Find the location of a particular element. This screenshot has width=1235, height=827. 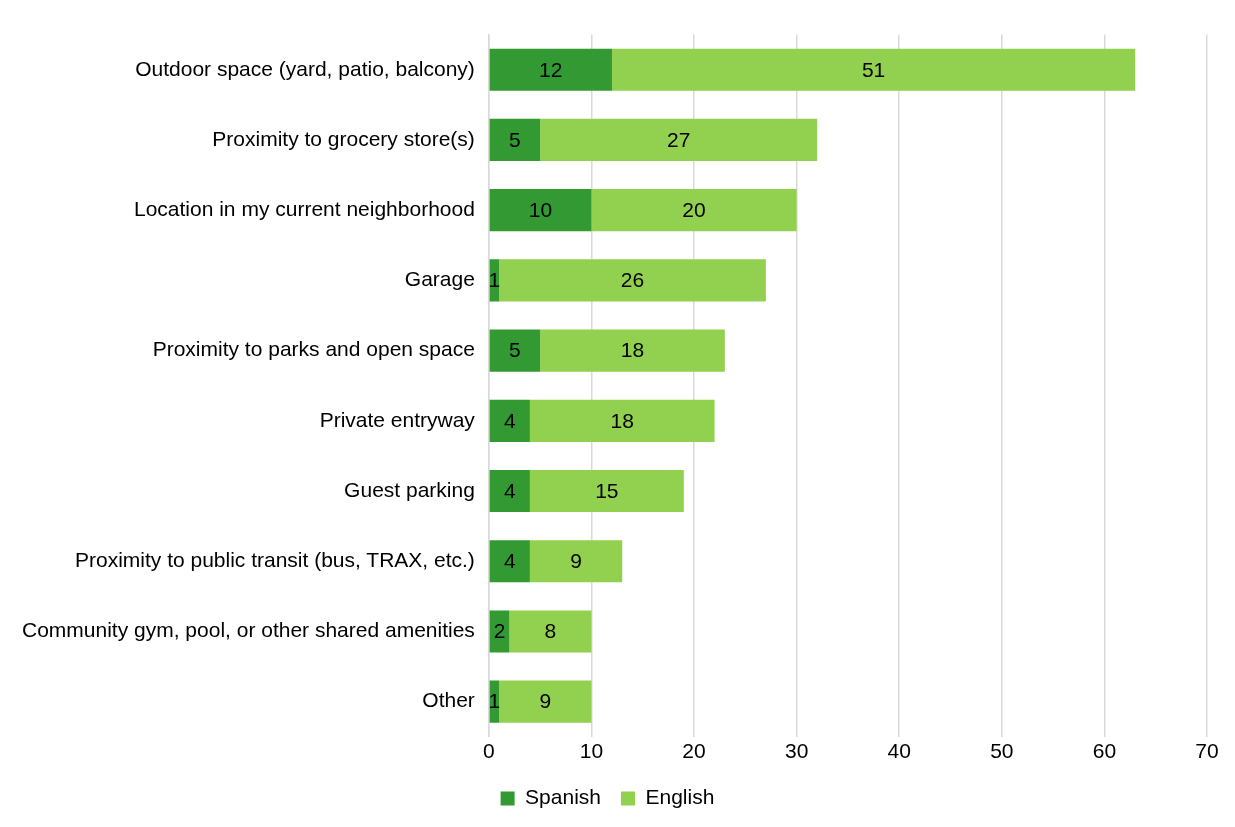

y-tick-label: Outdoor space (yard, patio, balcony) is located at coordinates (305, 68).